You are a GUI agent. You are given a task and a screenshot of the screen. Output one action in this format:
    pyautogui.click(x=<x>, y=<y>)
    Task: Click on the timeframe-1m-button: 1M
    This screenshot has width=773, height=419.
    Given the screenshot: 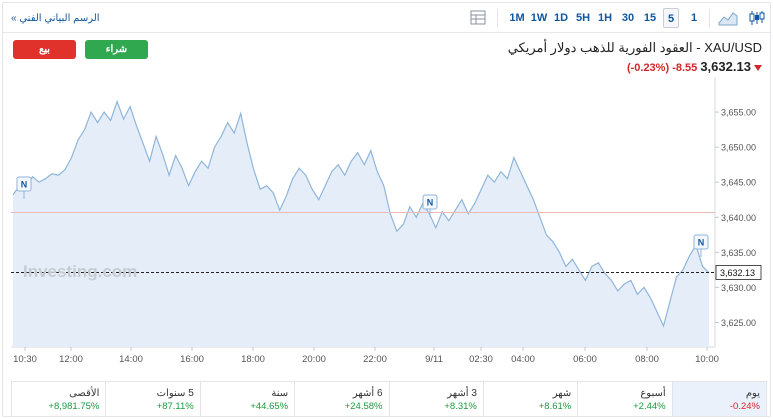 What is the action you would take?
    pyautogui.click(x=517, y=18)
    